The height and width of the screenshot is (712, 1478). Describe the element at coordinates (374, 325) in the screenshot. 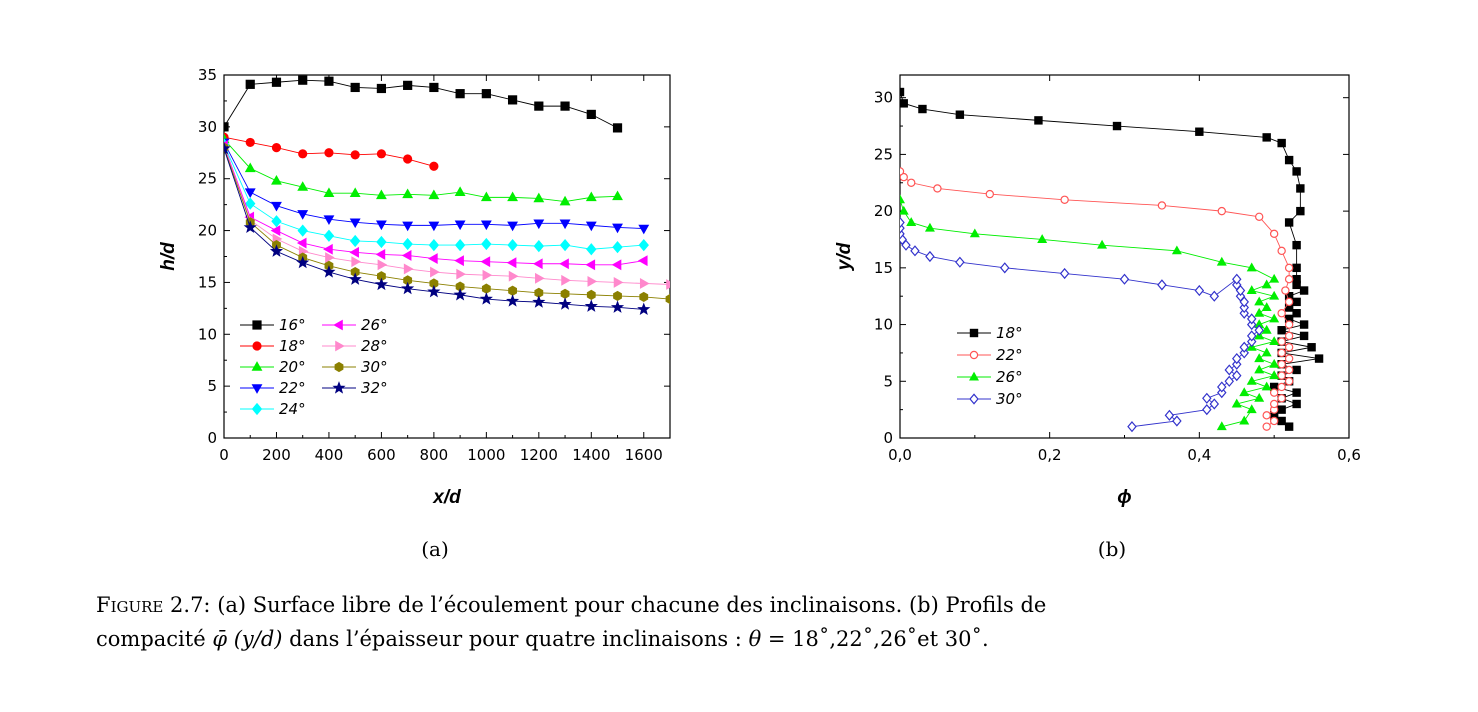

I see `legend-label: 26°` at that location.